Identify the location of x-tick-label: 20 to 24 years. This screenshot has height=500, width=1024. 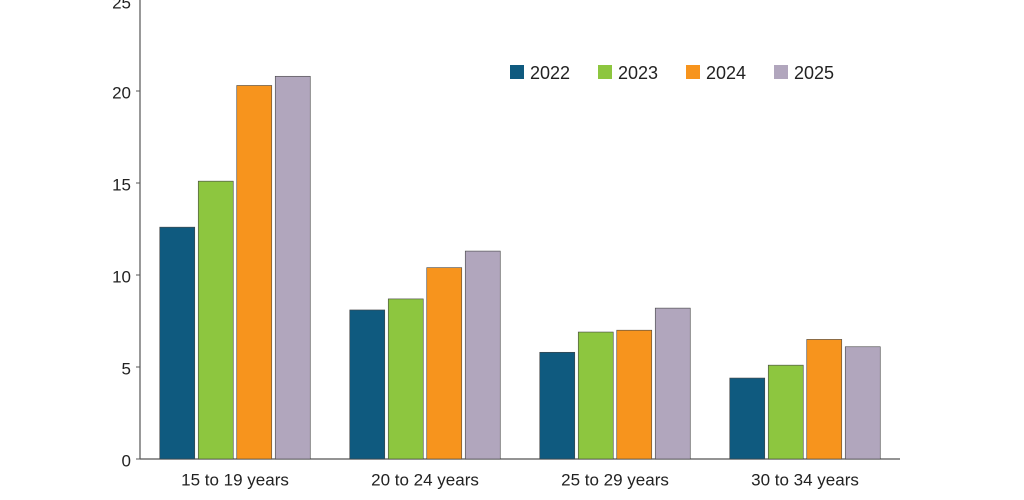
(425, 479).